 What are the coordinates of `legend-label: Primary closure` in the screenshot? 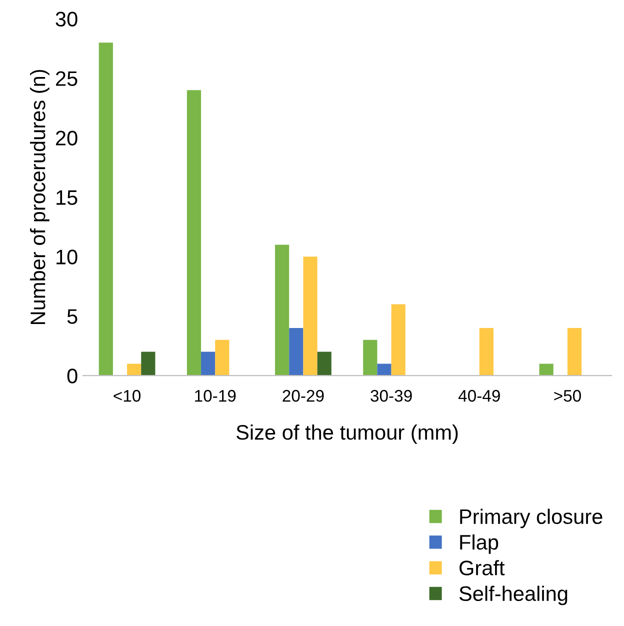 It's located at (531, 518).